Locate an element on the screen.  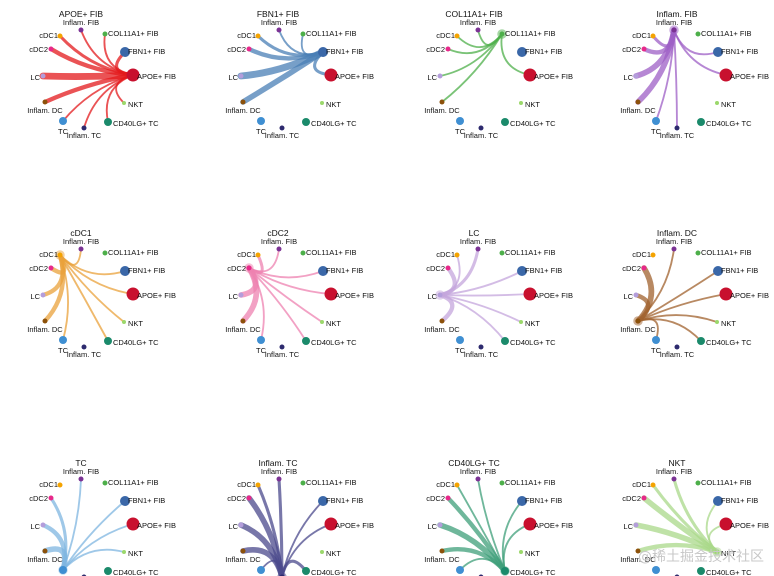
self-loop is located at coordinates (249, 268).